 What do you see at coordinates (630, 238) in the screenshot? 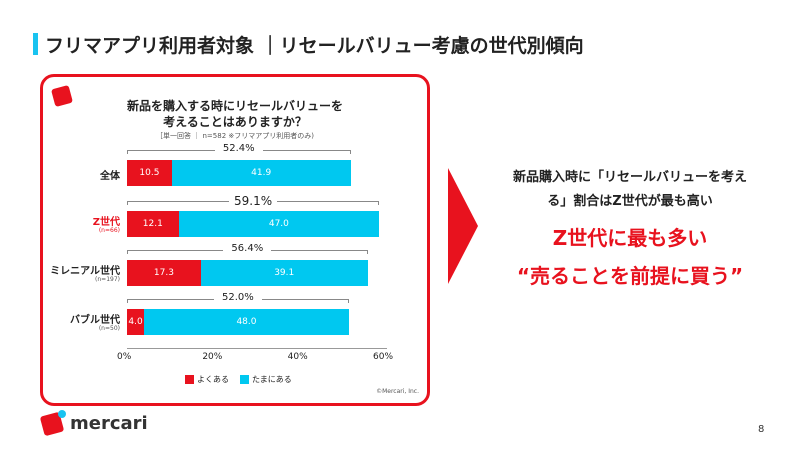
I see `highlight-1: Z世代に最も多い` at bounding box center [630, 238].